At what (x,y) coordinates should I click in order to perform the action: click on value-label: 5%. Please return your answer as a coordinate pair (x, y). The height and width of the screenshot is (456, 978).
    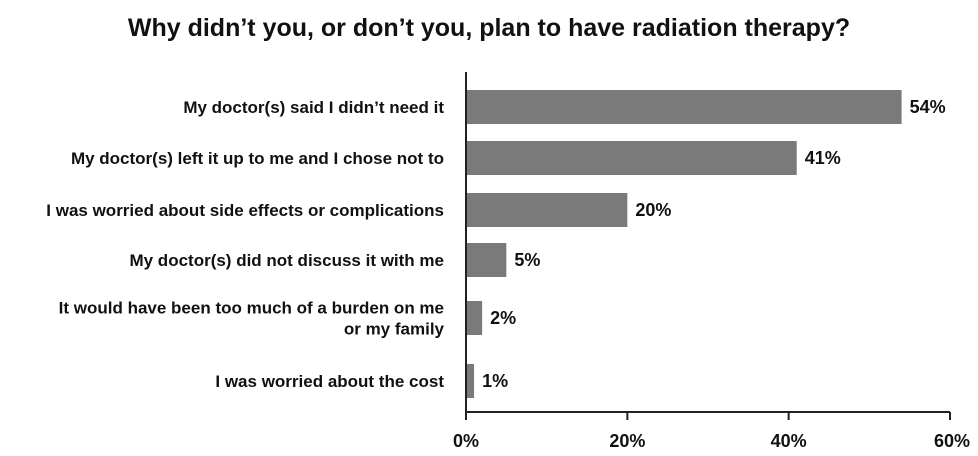
    Looking at the image, I should click on (527, 260).